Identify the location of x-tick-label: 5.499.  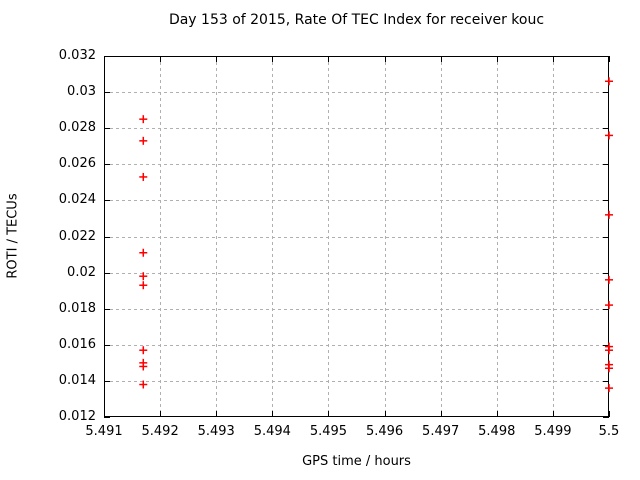
(553, 431).